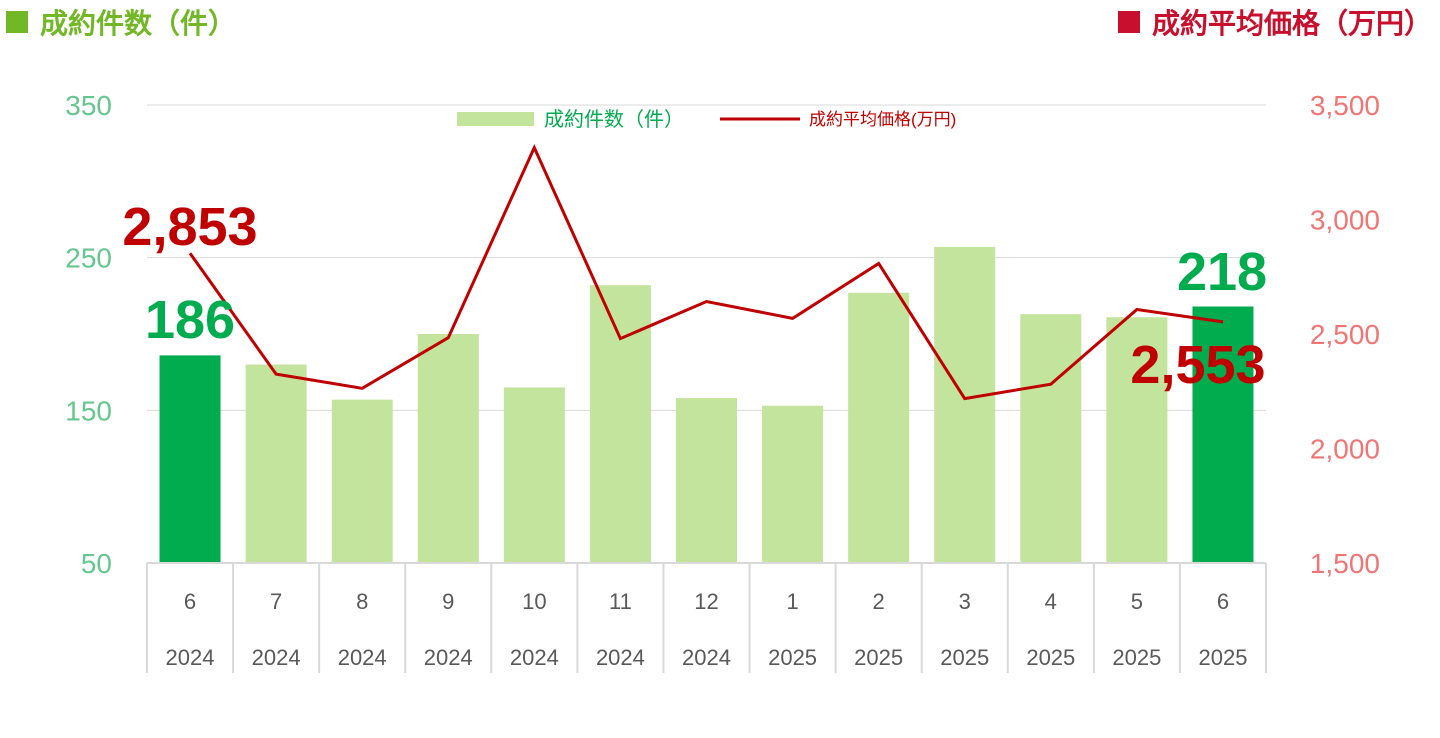 The image size is (1440, 738). I want to click on data-label-annotation: 218, so click(1222, 272).